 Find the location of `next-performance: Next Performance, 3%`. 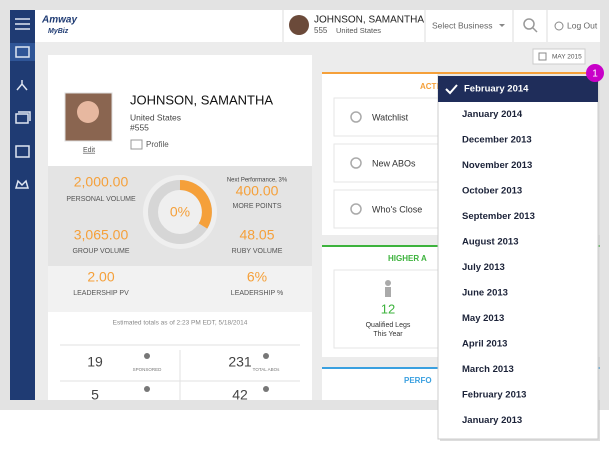

next-performance: Next Performance, 3% is located at coordinates (257, 181).